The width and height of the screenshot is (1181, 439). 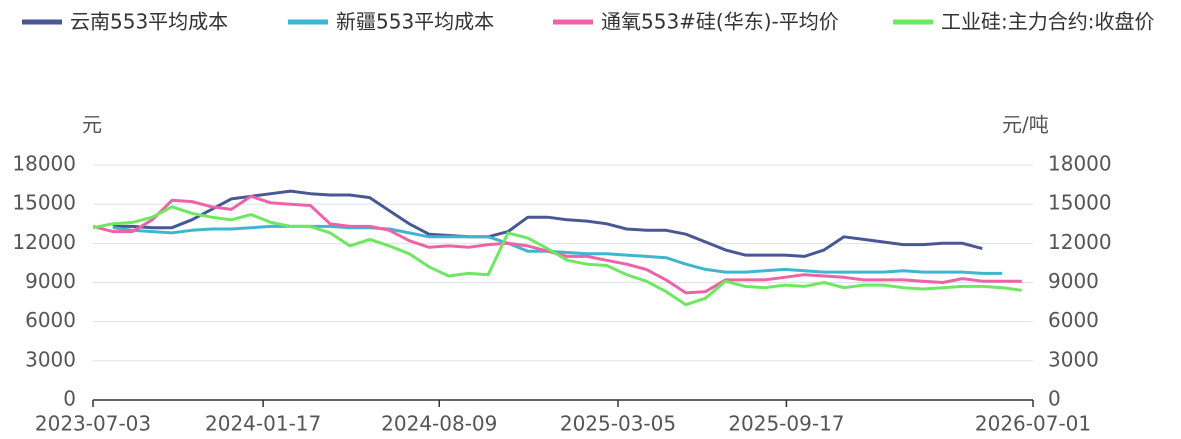 What do you see at coordinates (149, 22) in the screenshot?
I see `legend-label: 云南553平均成本` at bounding box center [149, 22].